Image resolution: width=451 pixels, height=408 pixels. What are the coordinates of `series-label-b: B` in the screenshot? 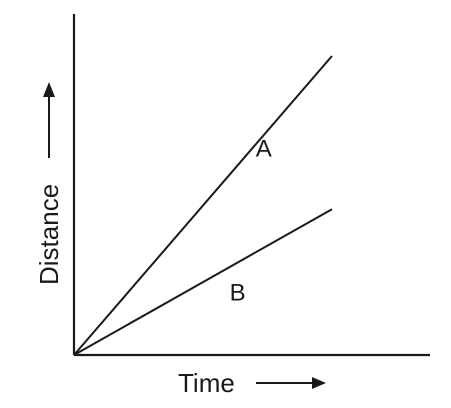 It's located at (238, 292).